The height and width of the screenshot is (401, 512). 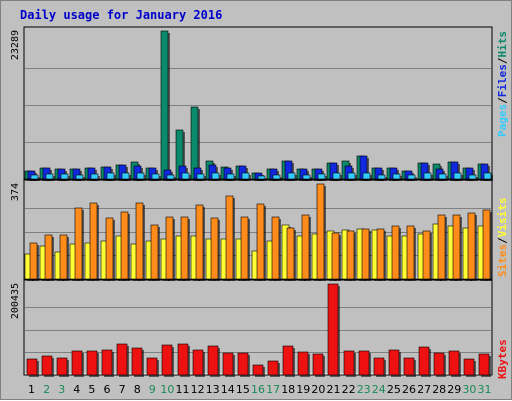 What do you see at coordinates (183, 389) in the screenshot?
I see `x-tick-label-day-11: 11` at bounding box center [183, 389].